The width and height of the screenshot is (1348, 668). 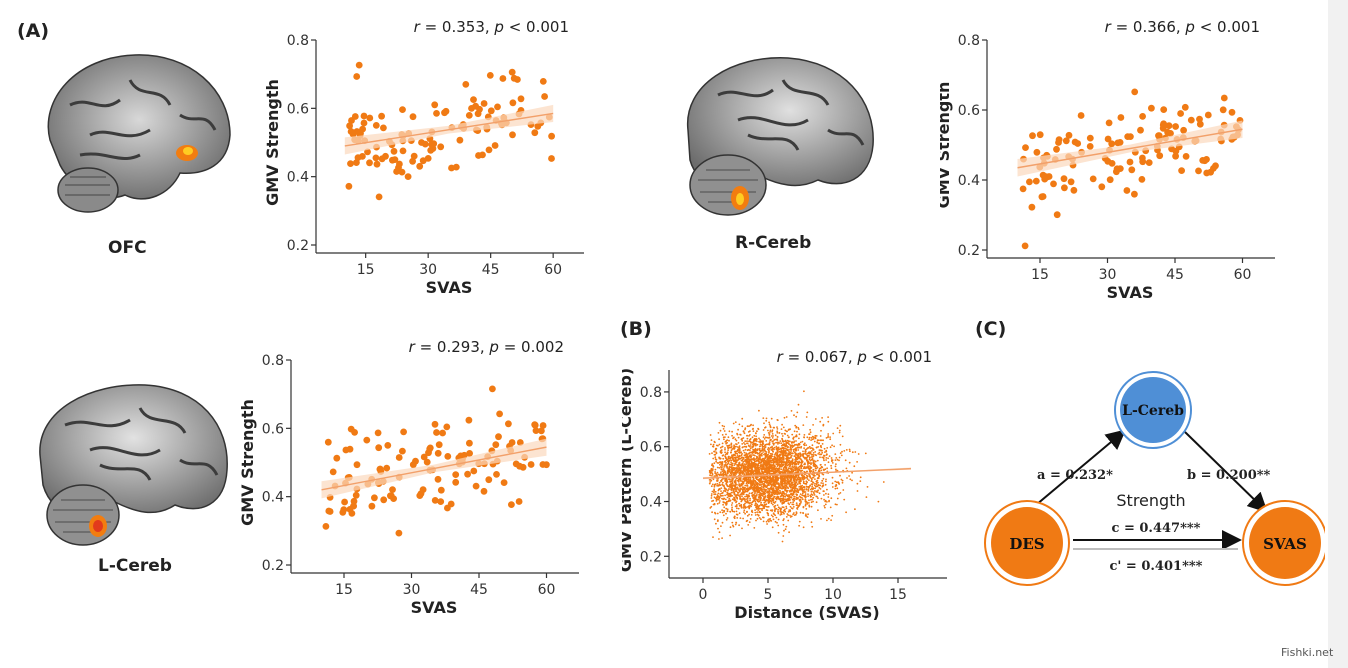 What do you see at coordinates (273, 566) in the screenshot?
I see `y-tick-label: 0.2` at bounding box center [273, 566].